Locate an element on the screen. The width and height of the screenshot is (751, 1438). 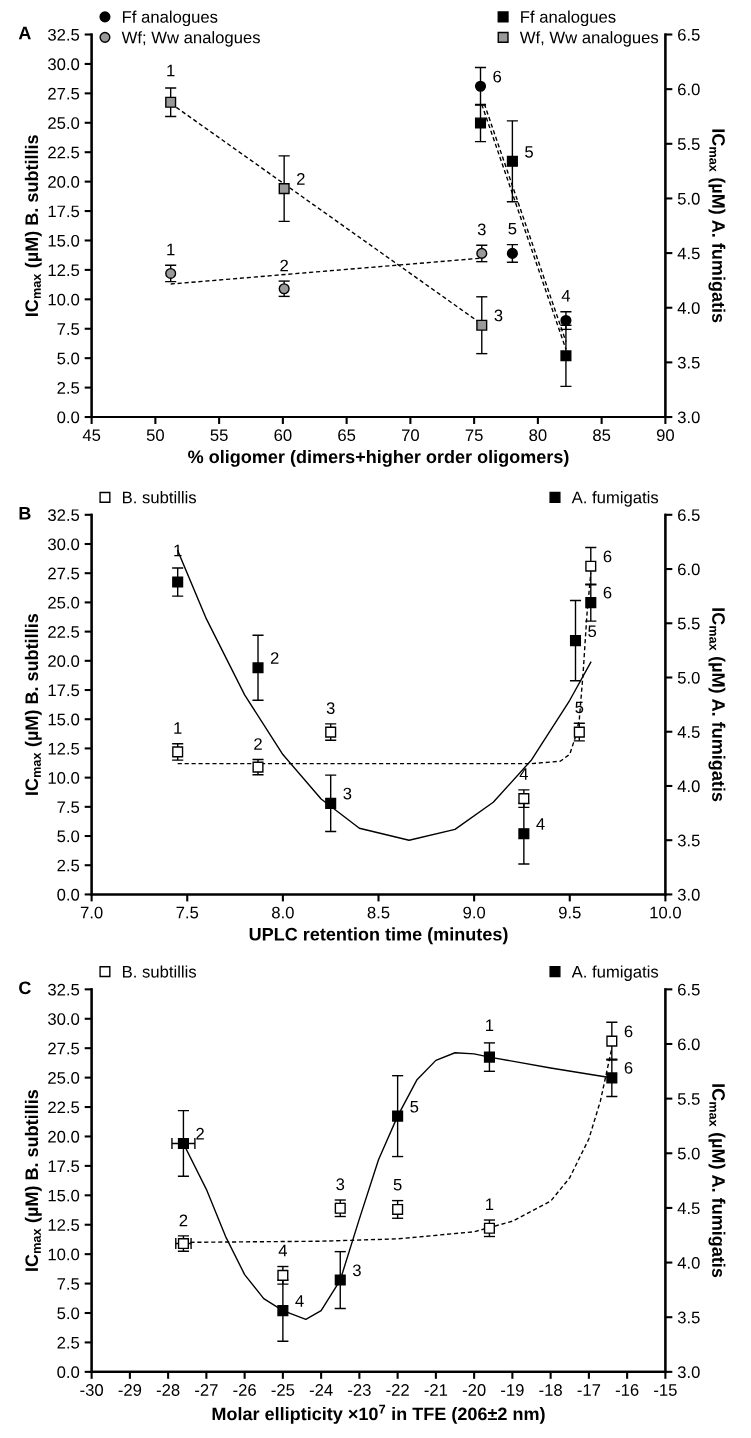
legend-label: B. subtillis is located at coordinates (159, 971).